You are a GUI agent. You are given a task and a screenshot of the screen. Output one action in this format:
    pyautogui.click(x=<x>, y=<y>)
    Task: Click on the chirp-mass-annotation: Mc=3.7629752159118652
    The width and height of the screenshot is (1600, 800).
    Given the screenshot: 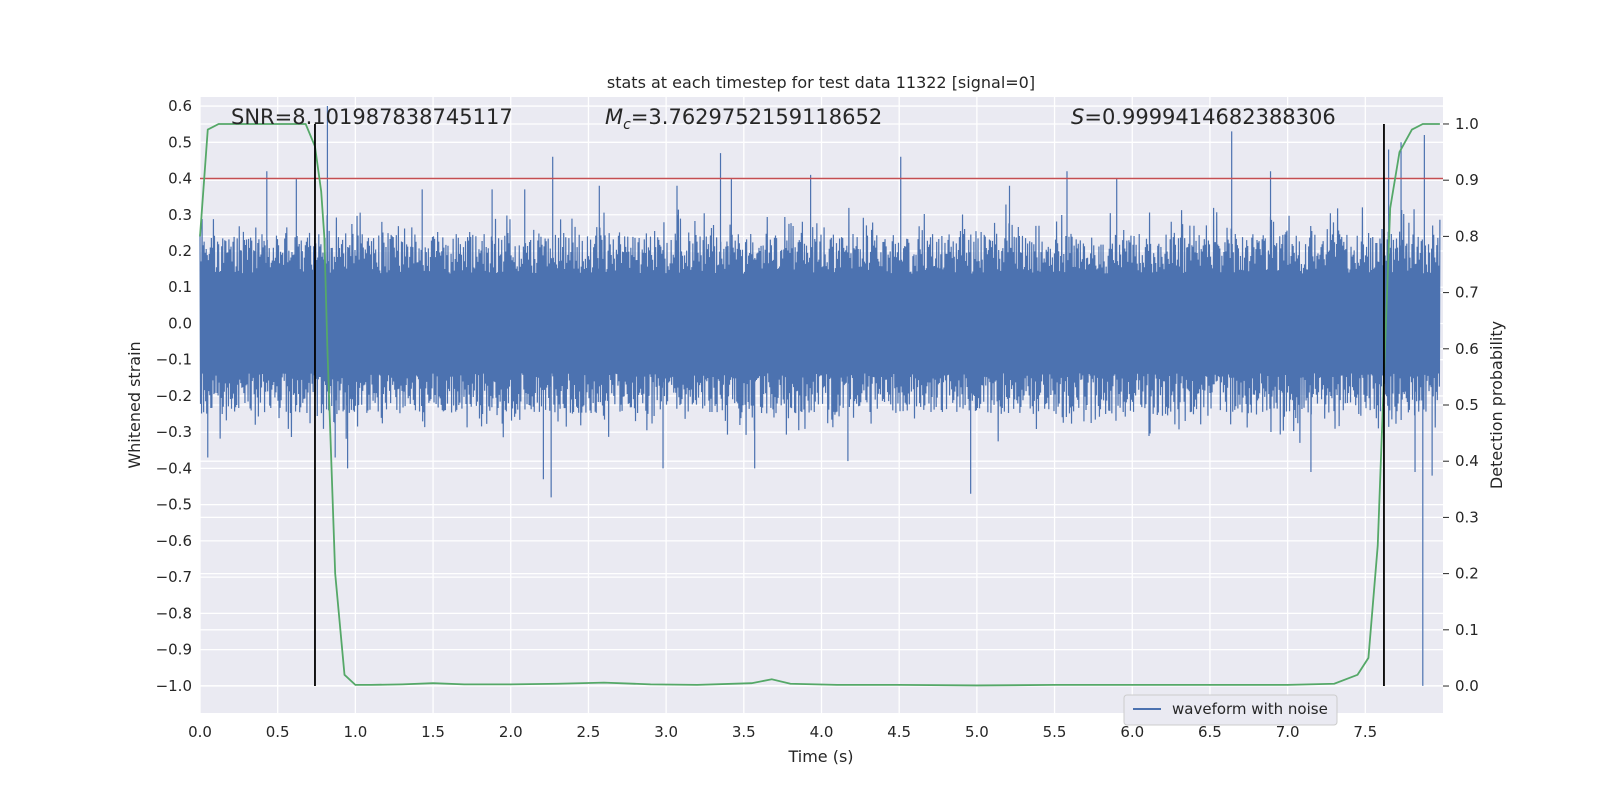 What is the action you would take?
    pyautogui.click(x=743, y=119)
    